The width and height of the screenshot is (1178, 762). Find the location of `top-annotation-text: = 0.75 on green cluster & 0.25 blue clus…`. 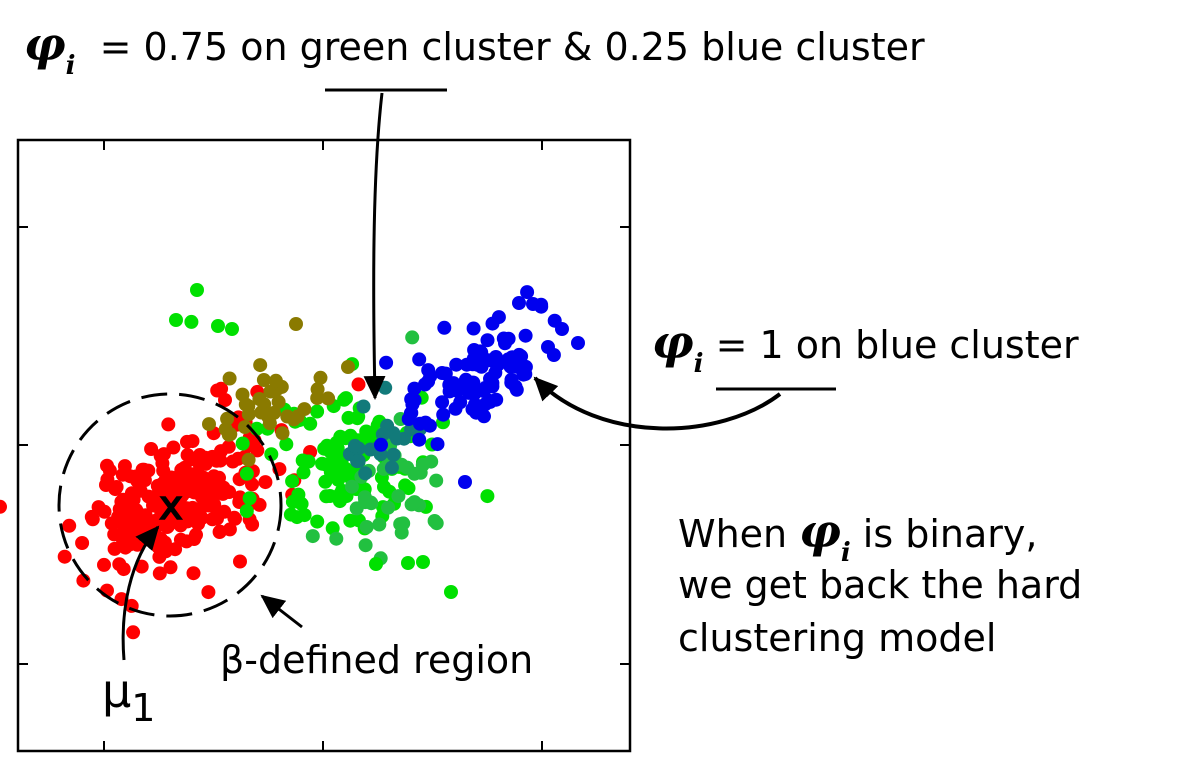

top-annotation-text: = 0.75 on green cluster & 0.25 blue clus… is located at coordinates (506, 47).